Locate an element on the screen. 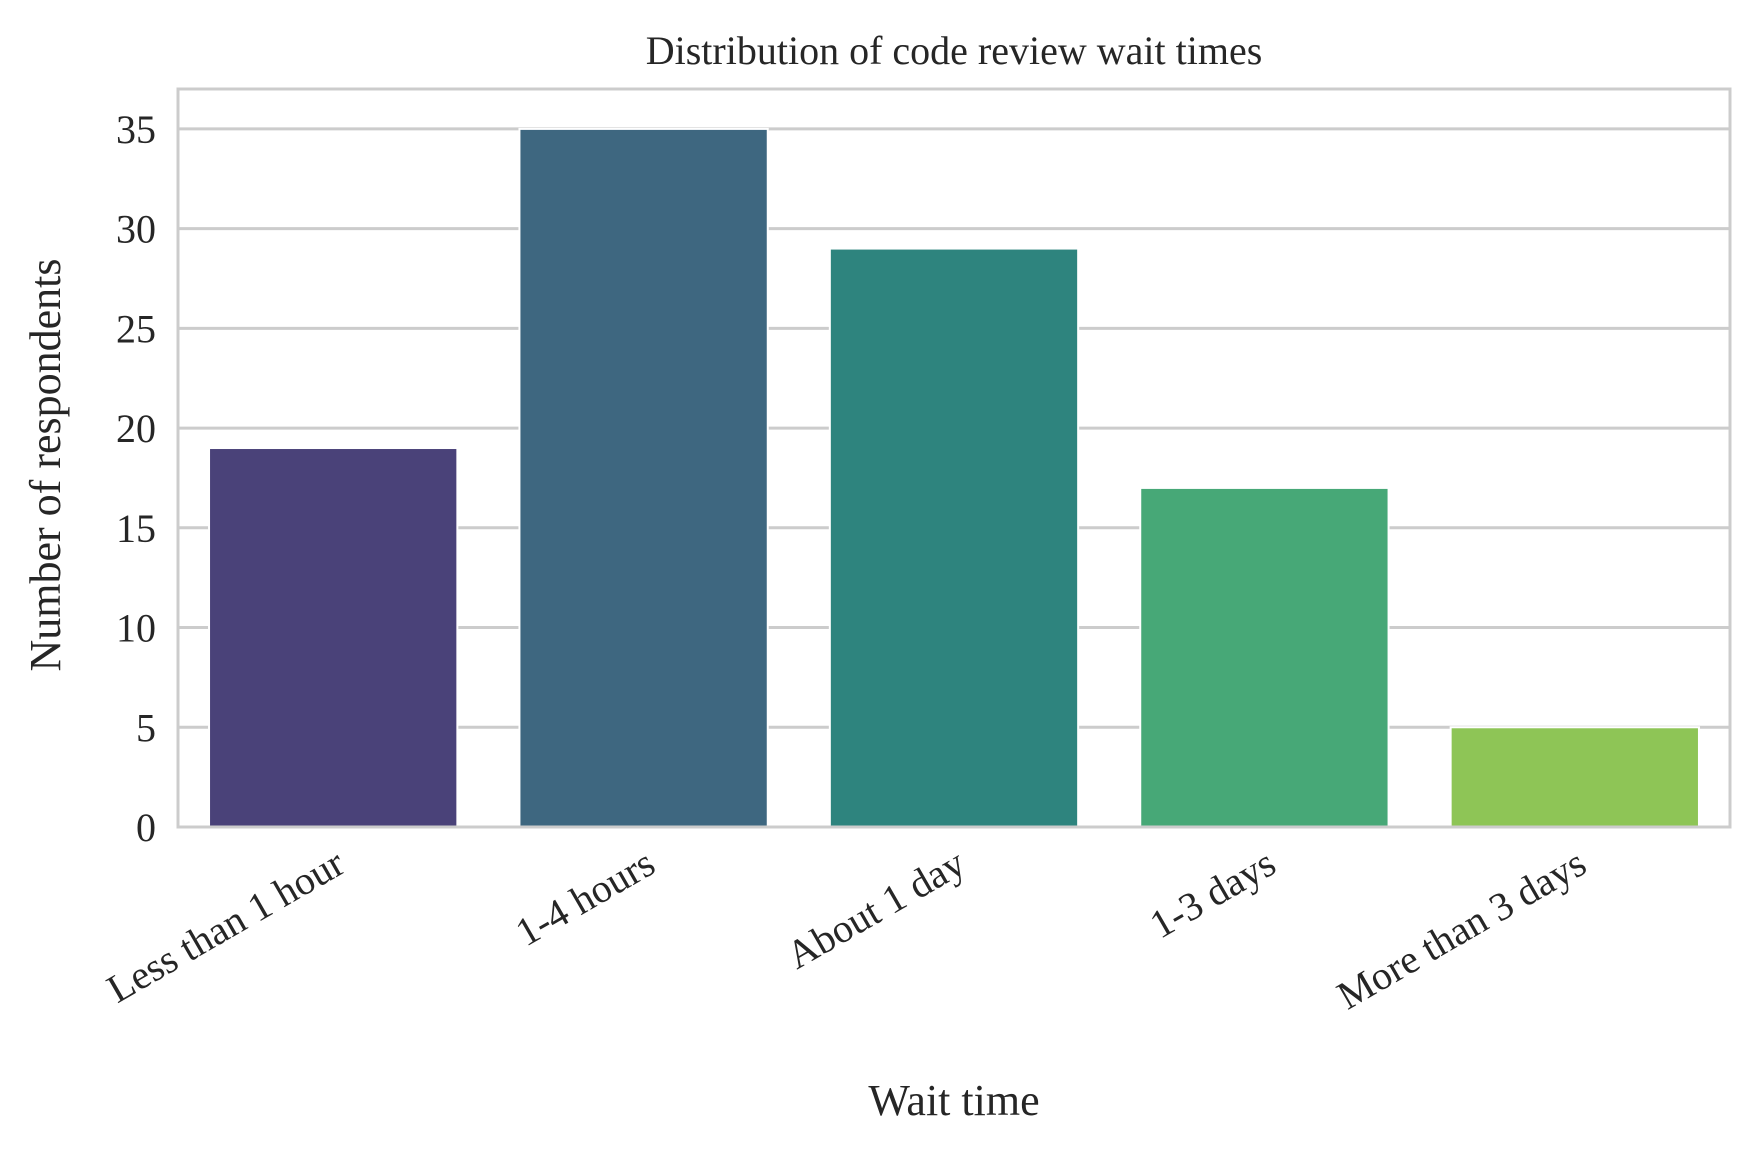  x-axis-label: Wait time is located at coordinates (953, 1100).